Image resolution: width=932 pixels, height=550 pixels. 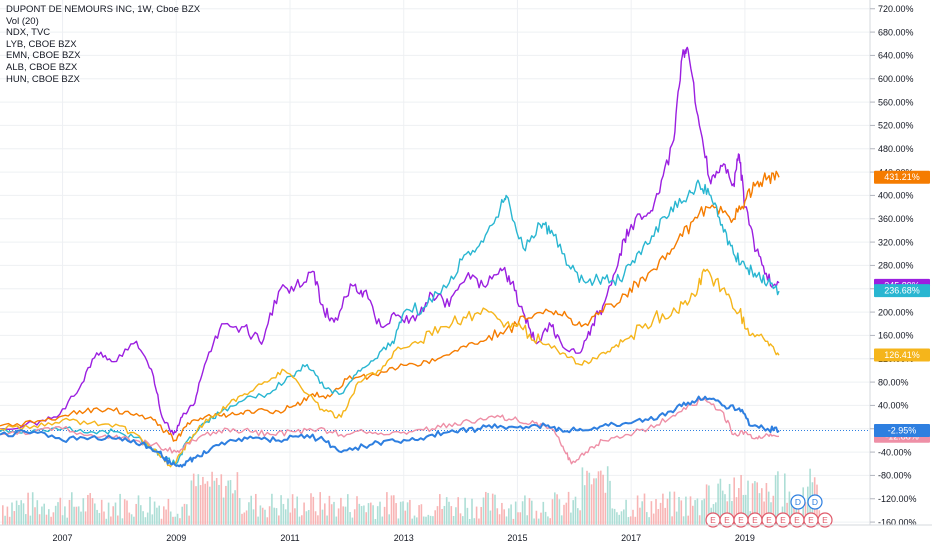 I want to click on event-marker-label: E, so click(x=783, y=520).